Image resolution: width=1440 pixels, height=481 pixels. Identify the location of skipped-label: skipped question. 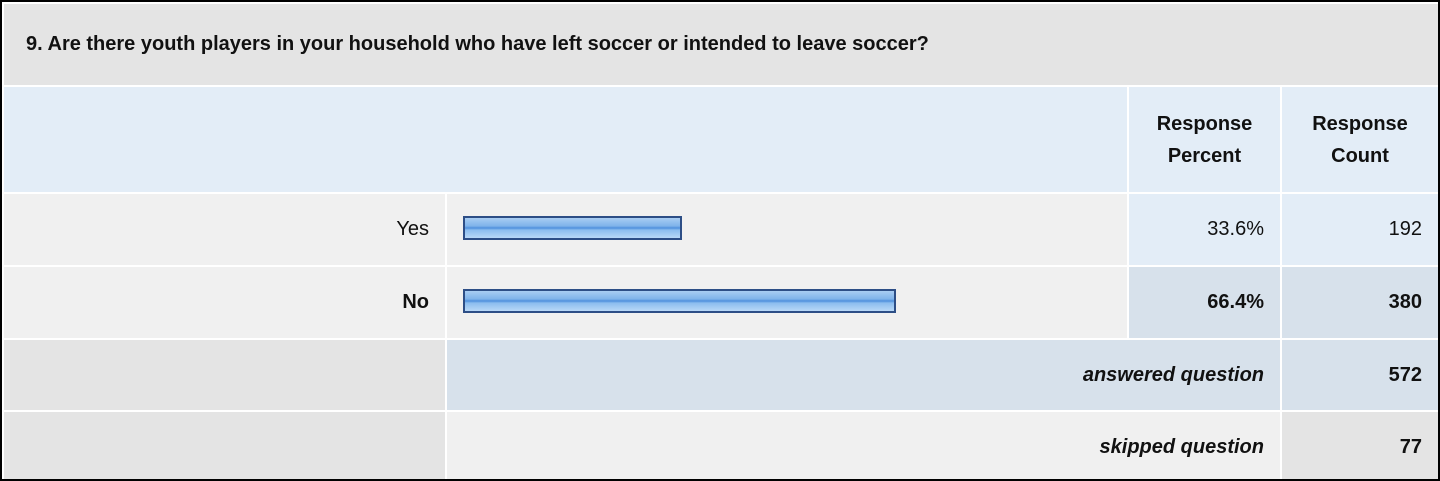
(863, 444).